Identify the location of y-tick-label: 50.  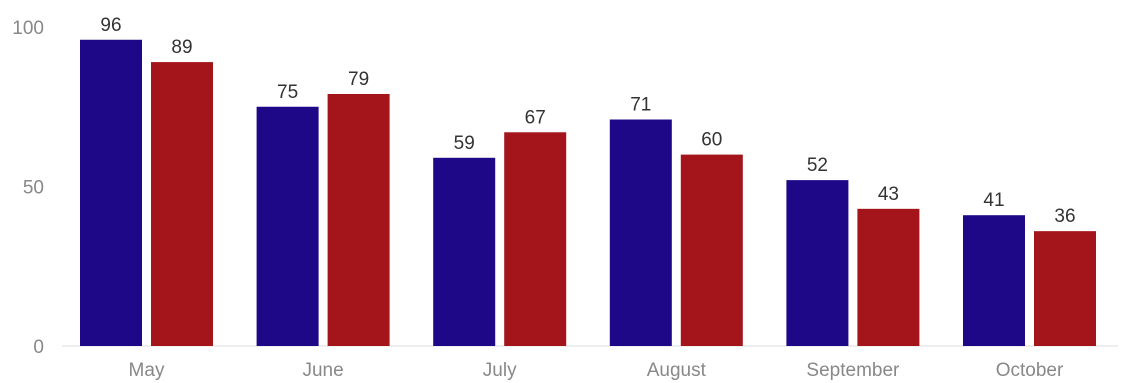
(33, 188).